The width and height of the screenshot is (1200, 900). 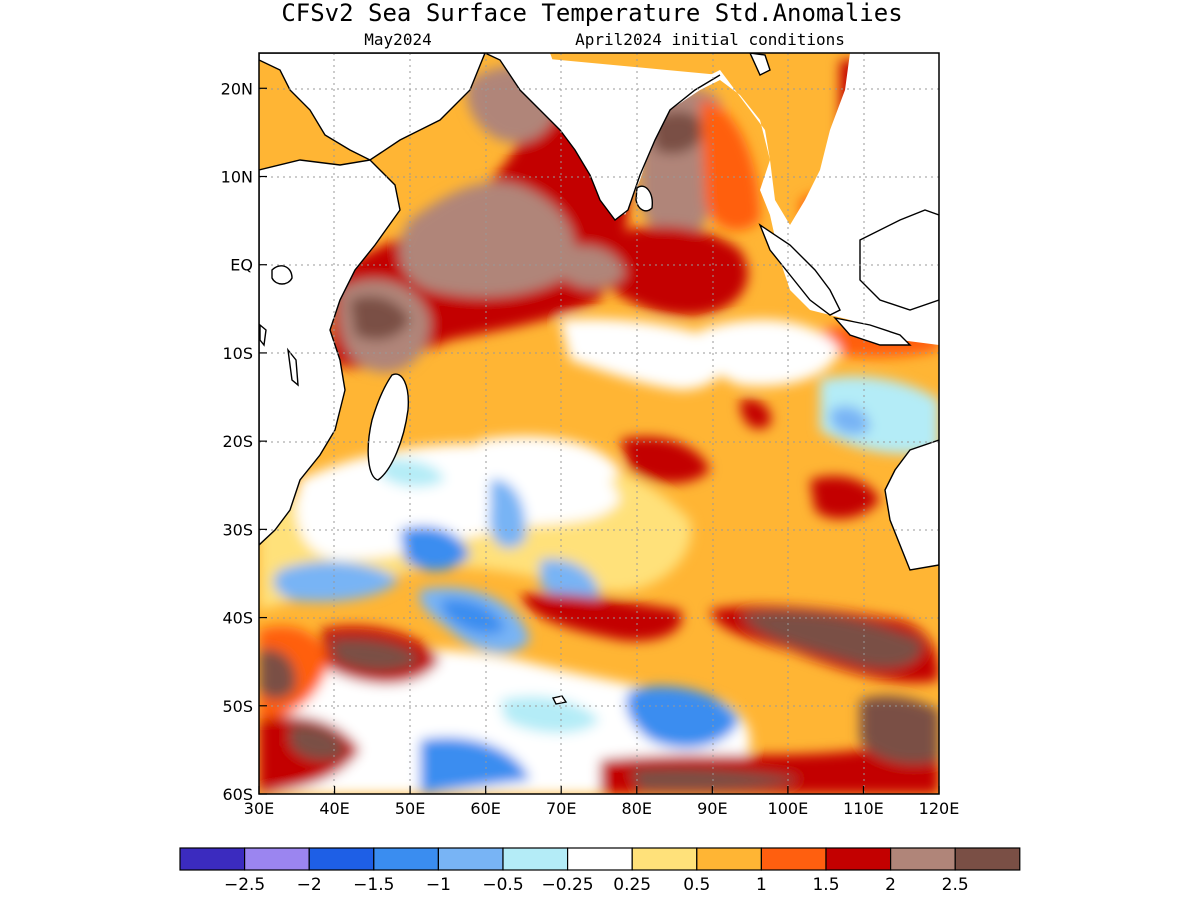 What do you see at coordinates (241, 265) in the screenshot?
I see `lat-tick-label: EQ` at bounding box center [241, 265].